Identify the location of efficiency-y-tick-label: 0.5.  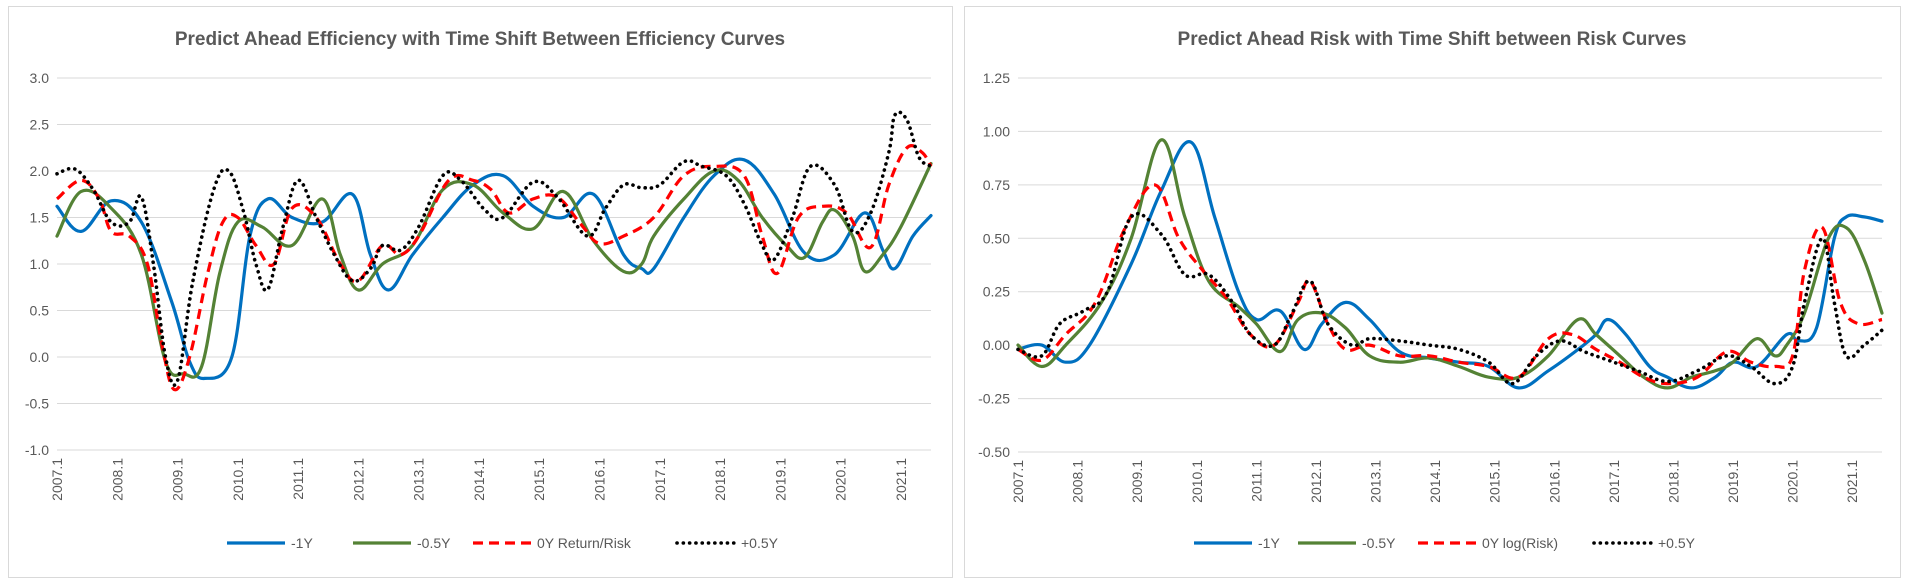
(40, 311).